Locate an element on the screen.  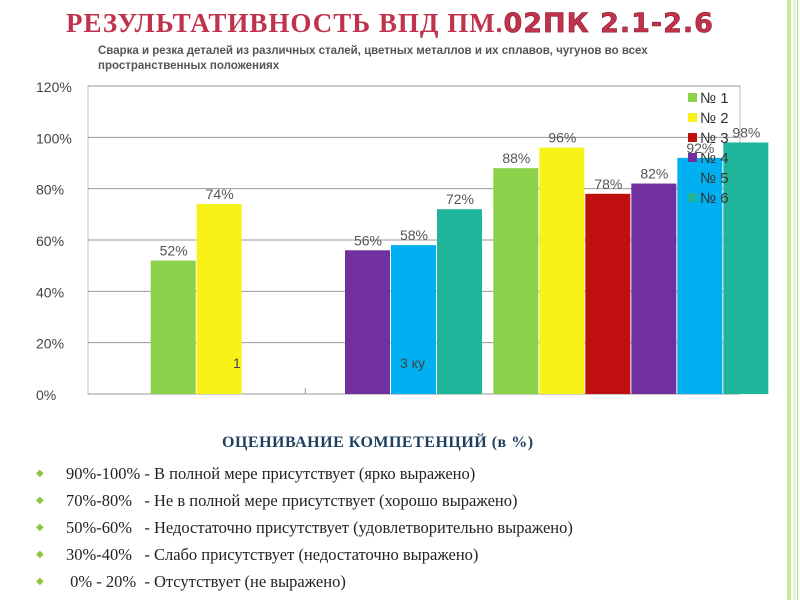
data-label: 98% is located at coordinates (746, 132).